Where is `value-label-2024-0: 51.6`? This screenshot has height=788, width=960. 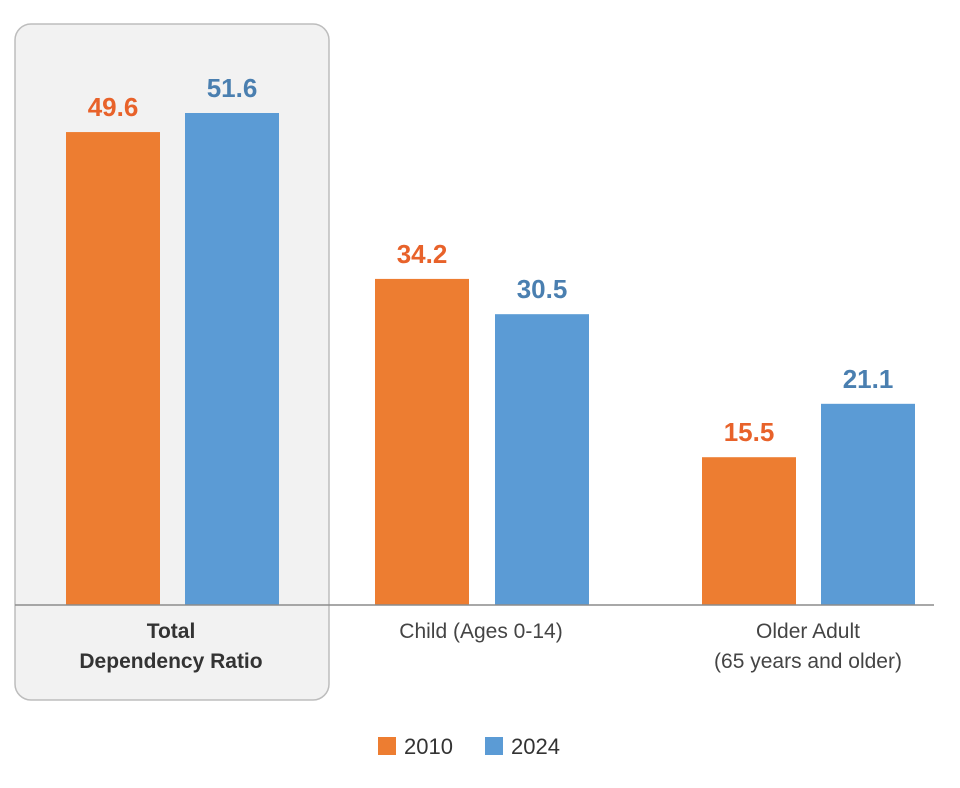
value-label-2024-0: 51.6 is located at coordinates (232, 88).